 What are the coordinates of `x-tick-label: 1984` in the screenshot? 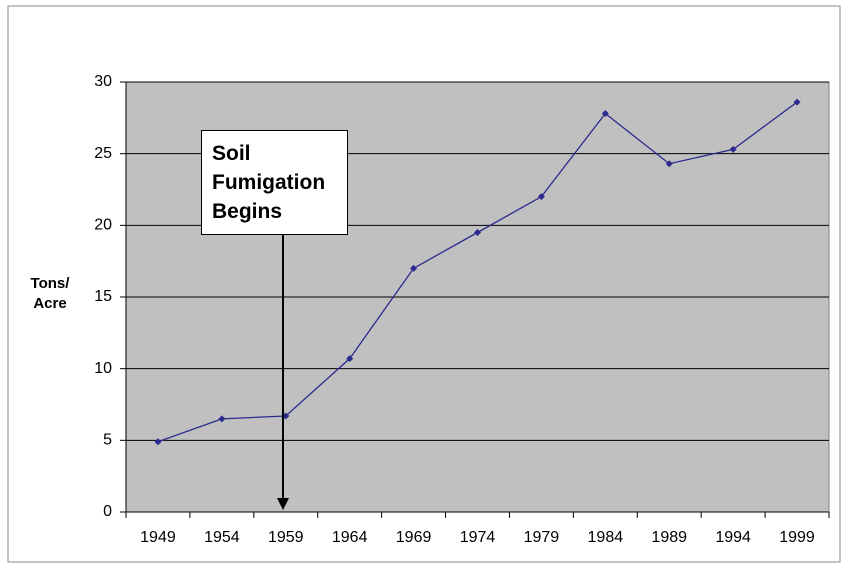 It's located at (606, 537).